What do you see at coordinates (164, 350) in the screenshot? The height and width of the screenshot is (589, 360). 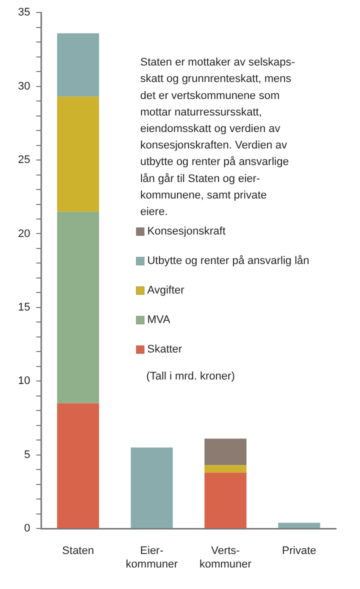 I see `legend-label: Skatter` at bounding box center [164, 350].